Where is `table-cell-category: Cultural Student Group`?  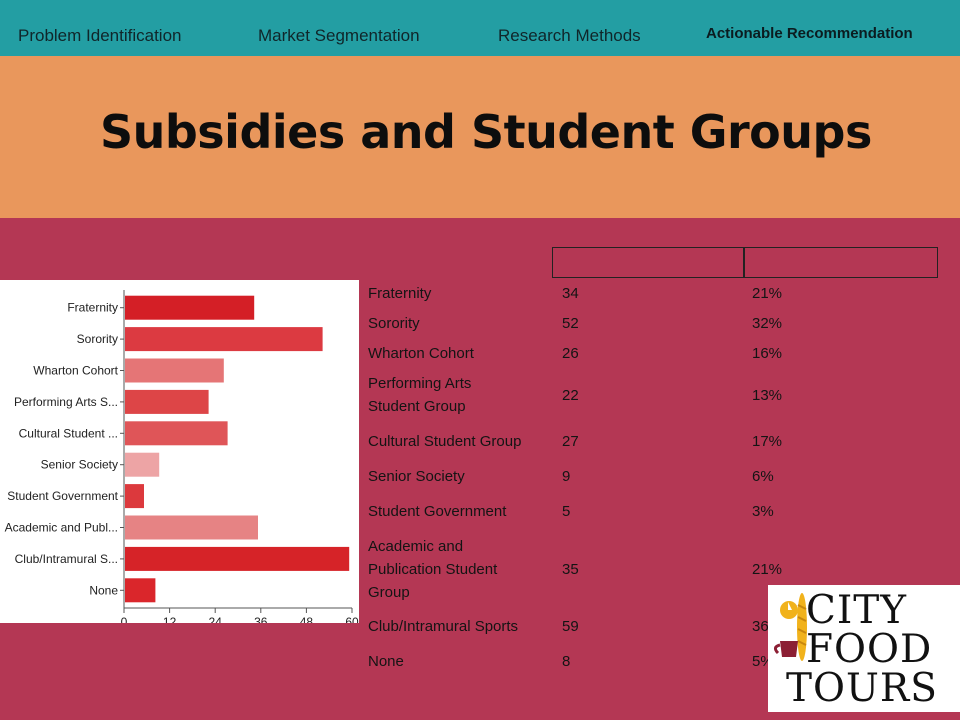 table-cell-category: Cultural Student Group is located at coordinates (445, 441).